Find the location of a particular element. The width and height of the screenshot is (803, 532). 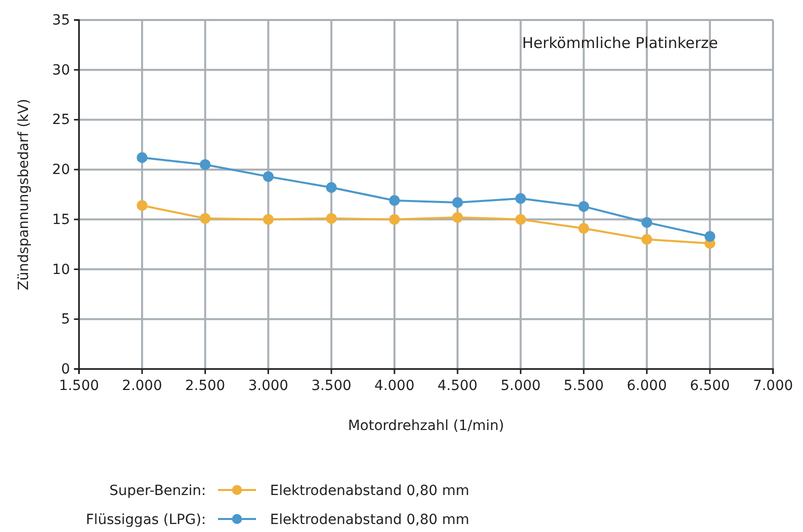

x-tick-label: 2.000 is located at coordinates (142, 386).